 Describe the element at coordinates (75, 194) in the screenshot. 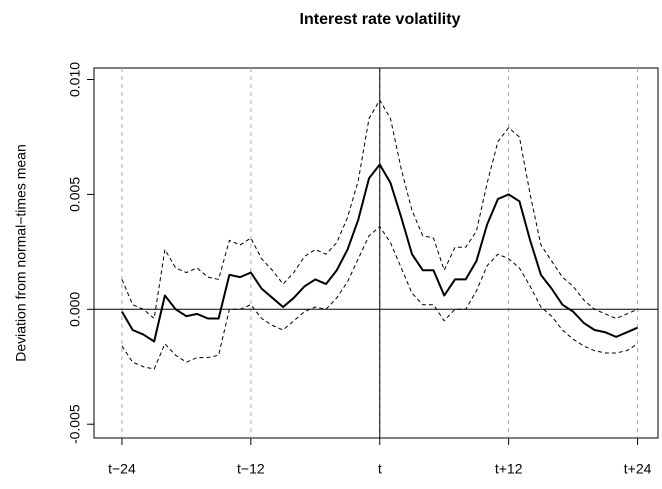

I see `y-tick-label: 0.005` at that location.